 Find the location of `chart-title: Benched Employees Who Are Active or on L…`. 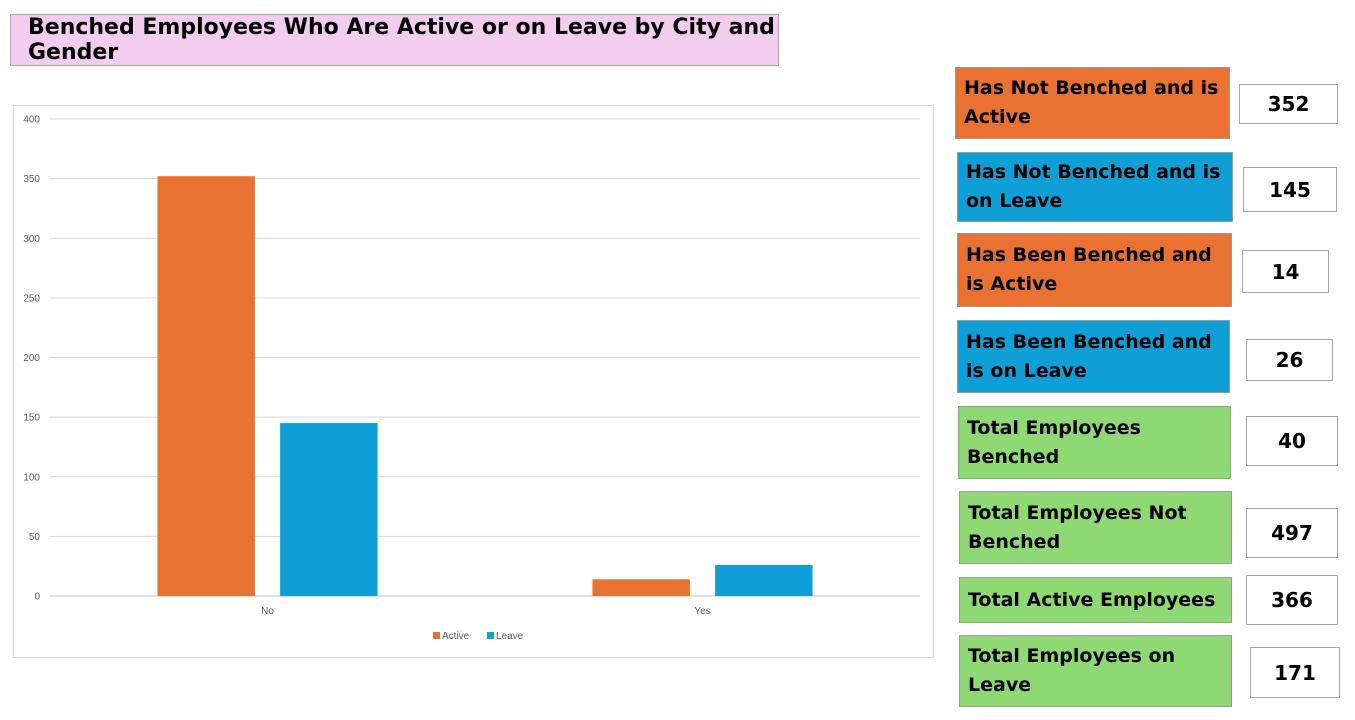

chart-title: Benched Employees Who Are Active or on L… is located at coordinates (394, 40).